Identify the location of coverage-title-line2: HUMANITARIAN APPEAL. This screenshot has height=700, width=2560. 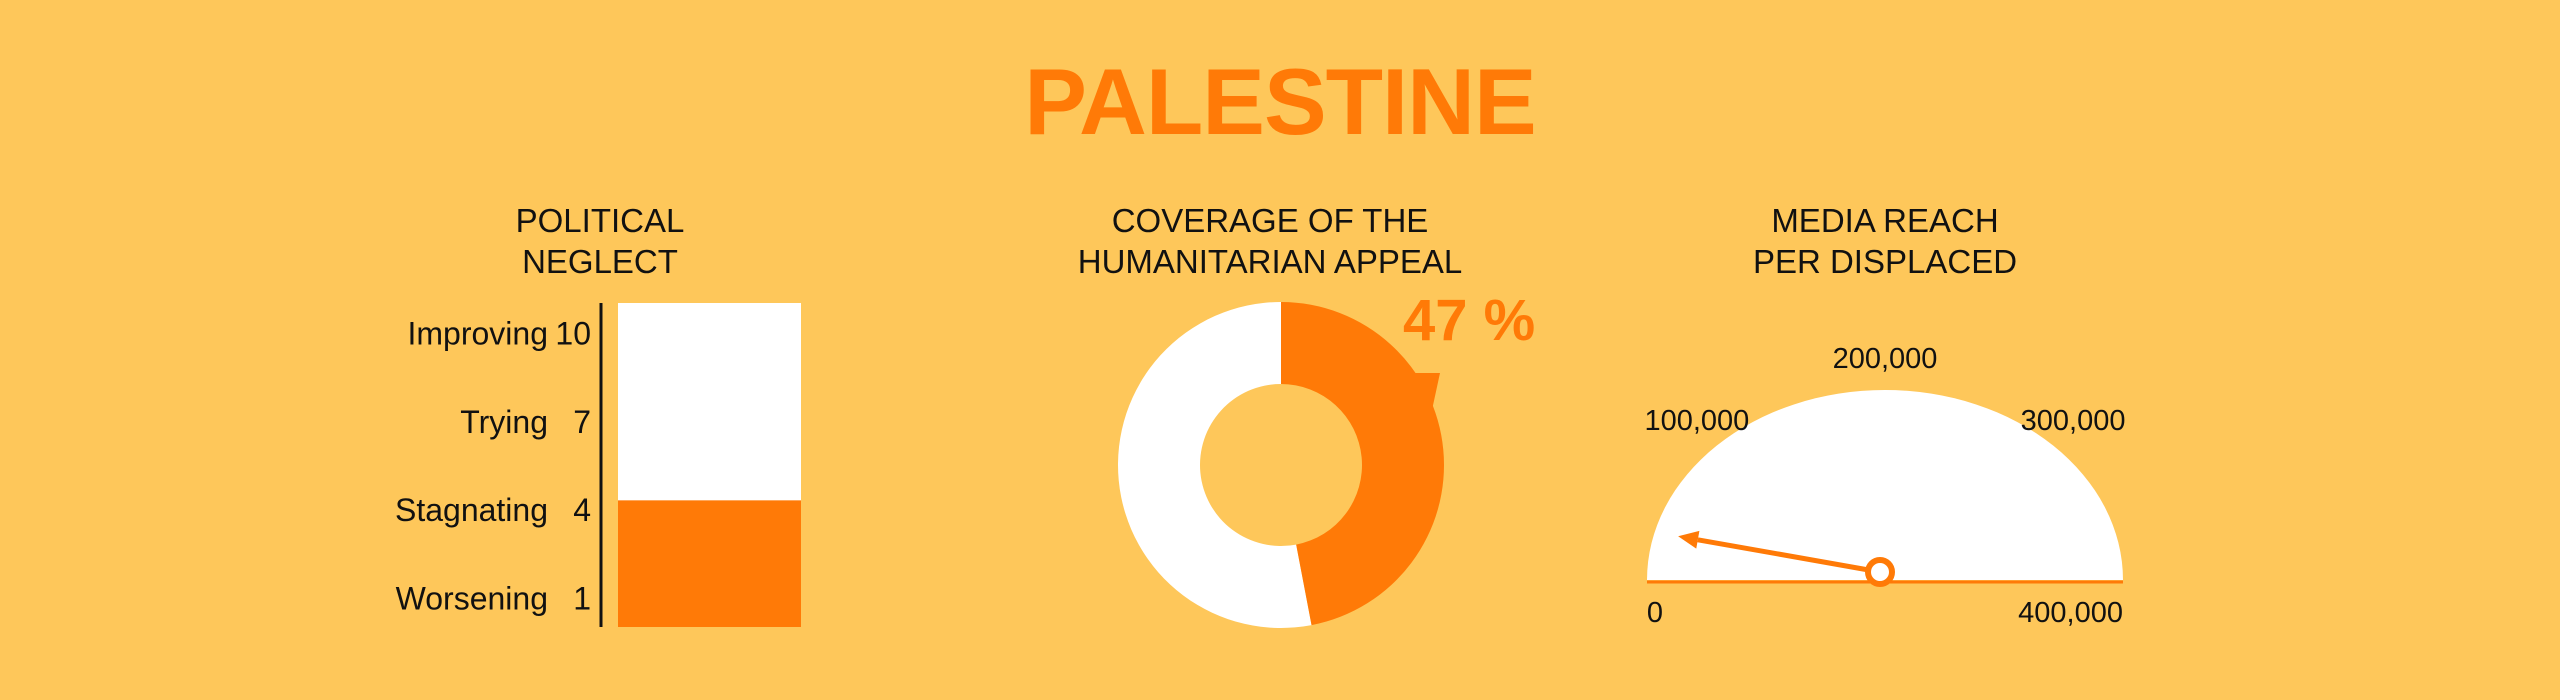
(1270, 261).